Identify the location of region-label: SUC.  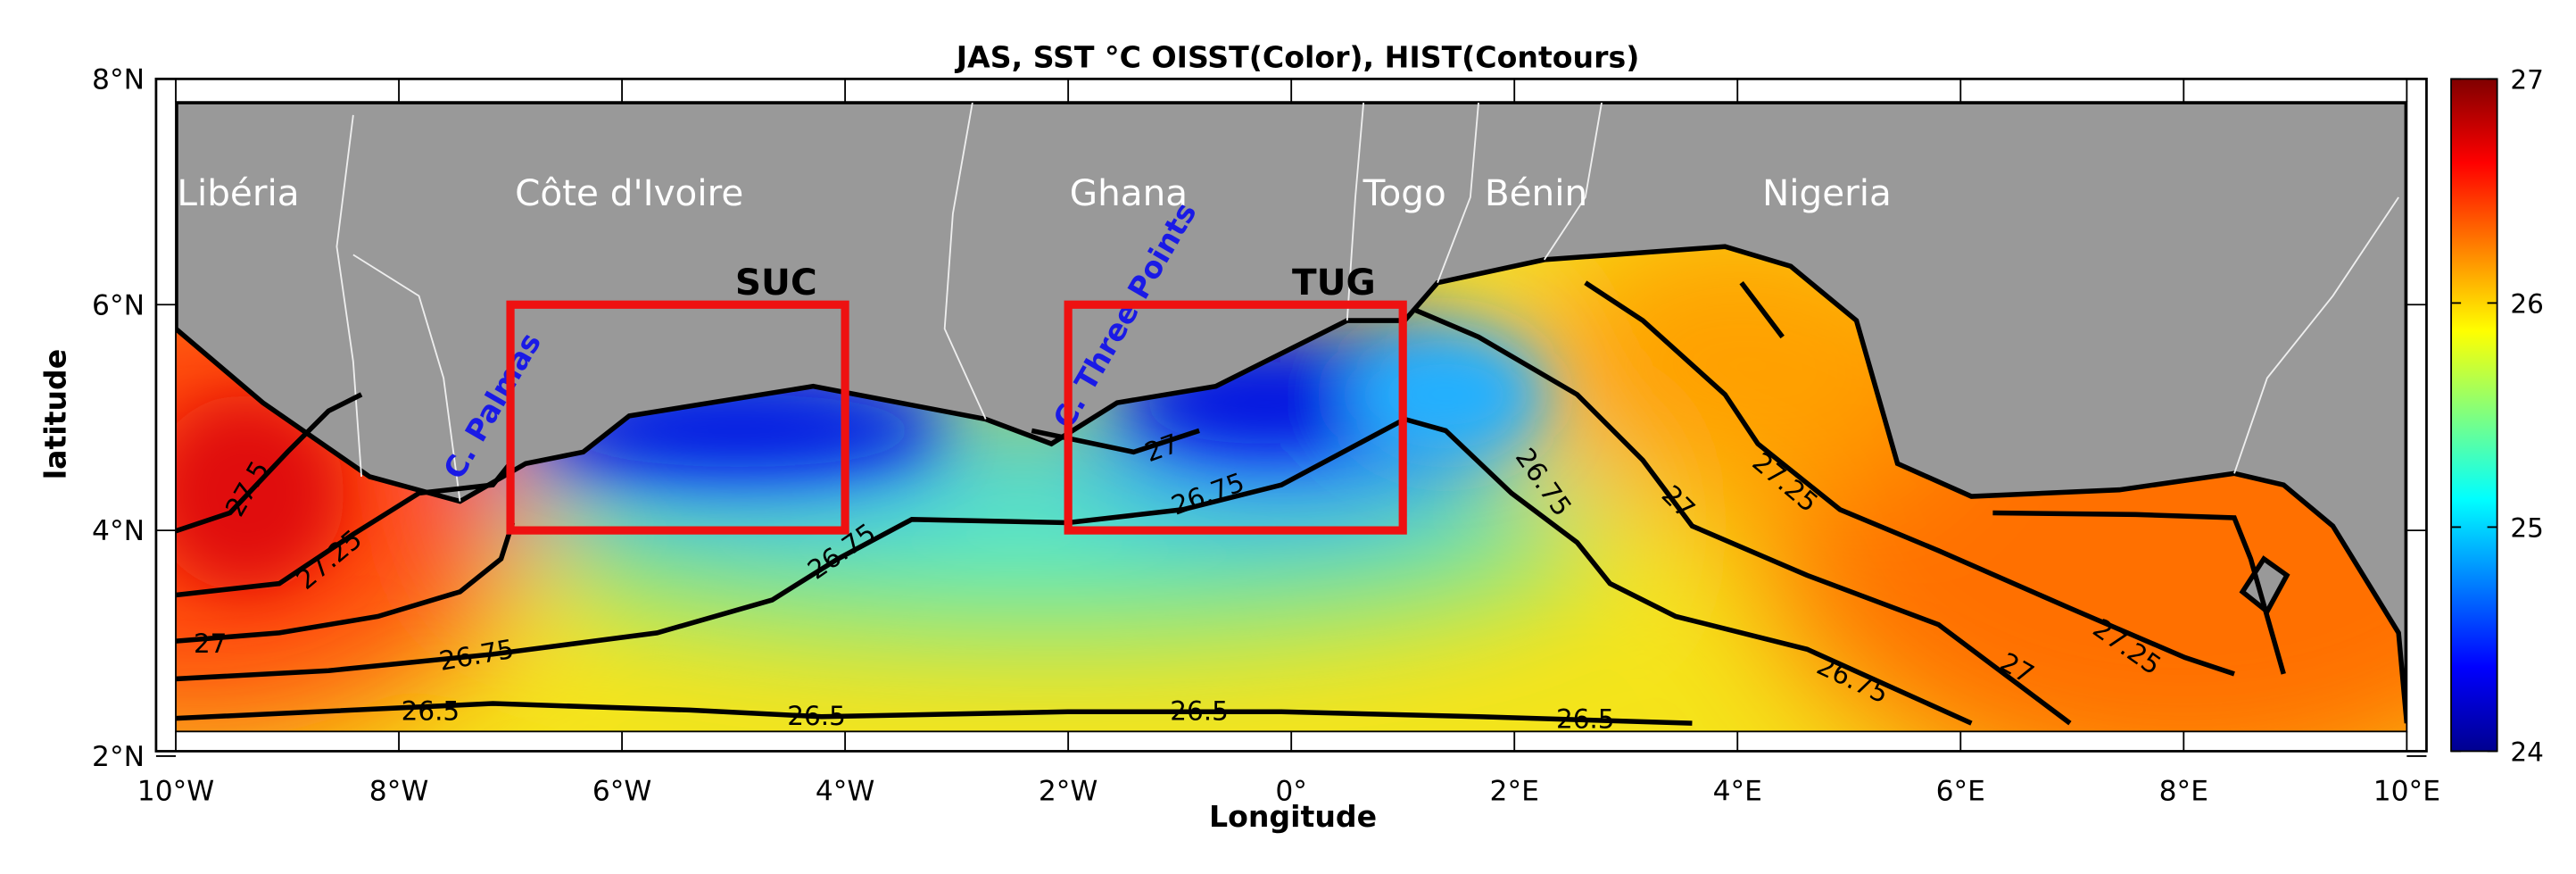
(776, 282).